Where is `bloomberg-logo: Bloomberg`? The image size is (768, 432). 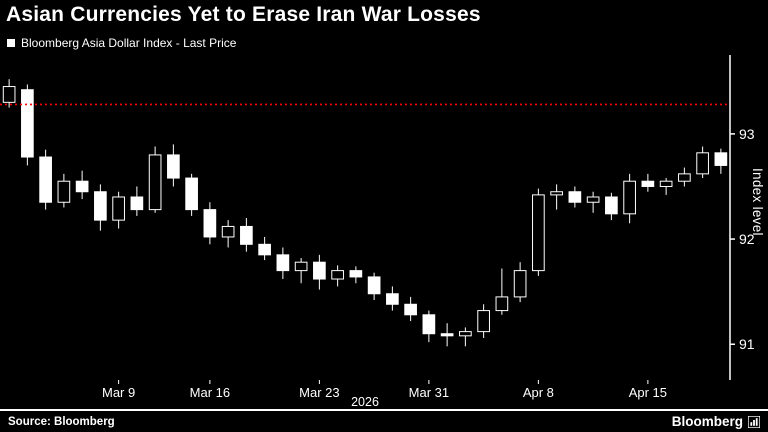 bloomberg-logo: Bloomberg is located at coordinates (716, 421).